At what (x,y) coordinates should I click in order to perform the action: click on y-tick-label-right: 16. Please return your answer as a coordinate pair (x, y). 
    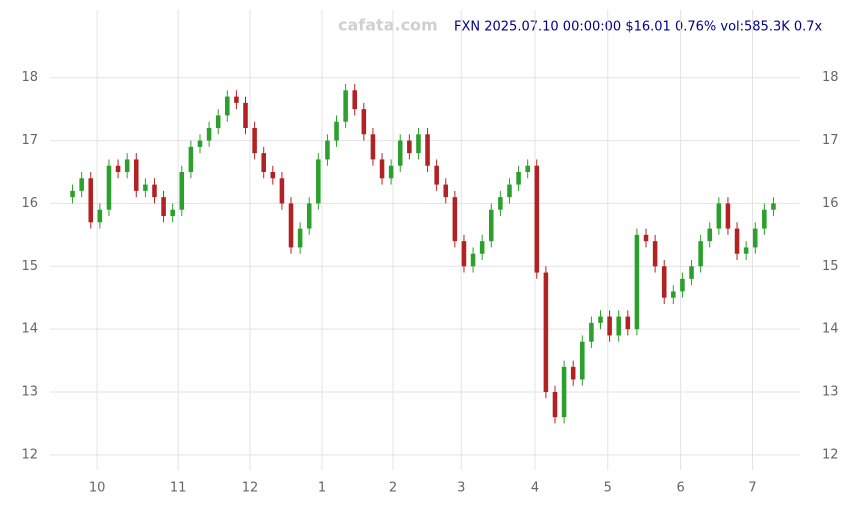
    Looking at the image, I should click on (830, 203).